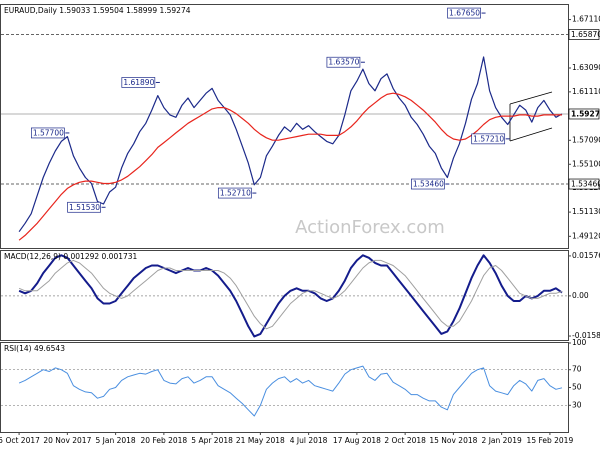  Describe the element at coordinates (577, 387) in the screenshot. I see `y-tick-label: 50` at that location.